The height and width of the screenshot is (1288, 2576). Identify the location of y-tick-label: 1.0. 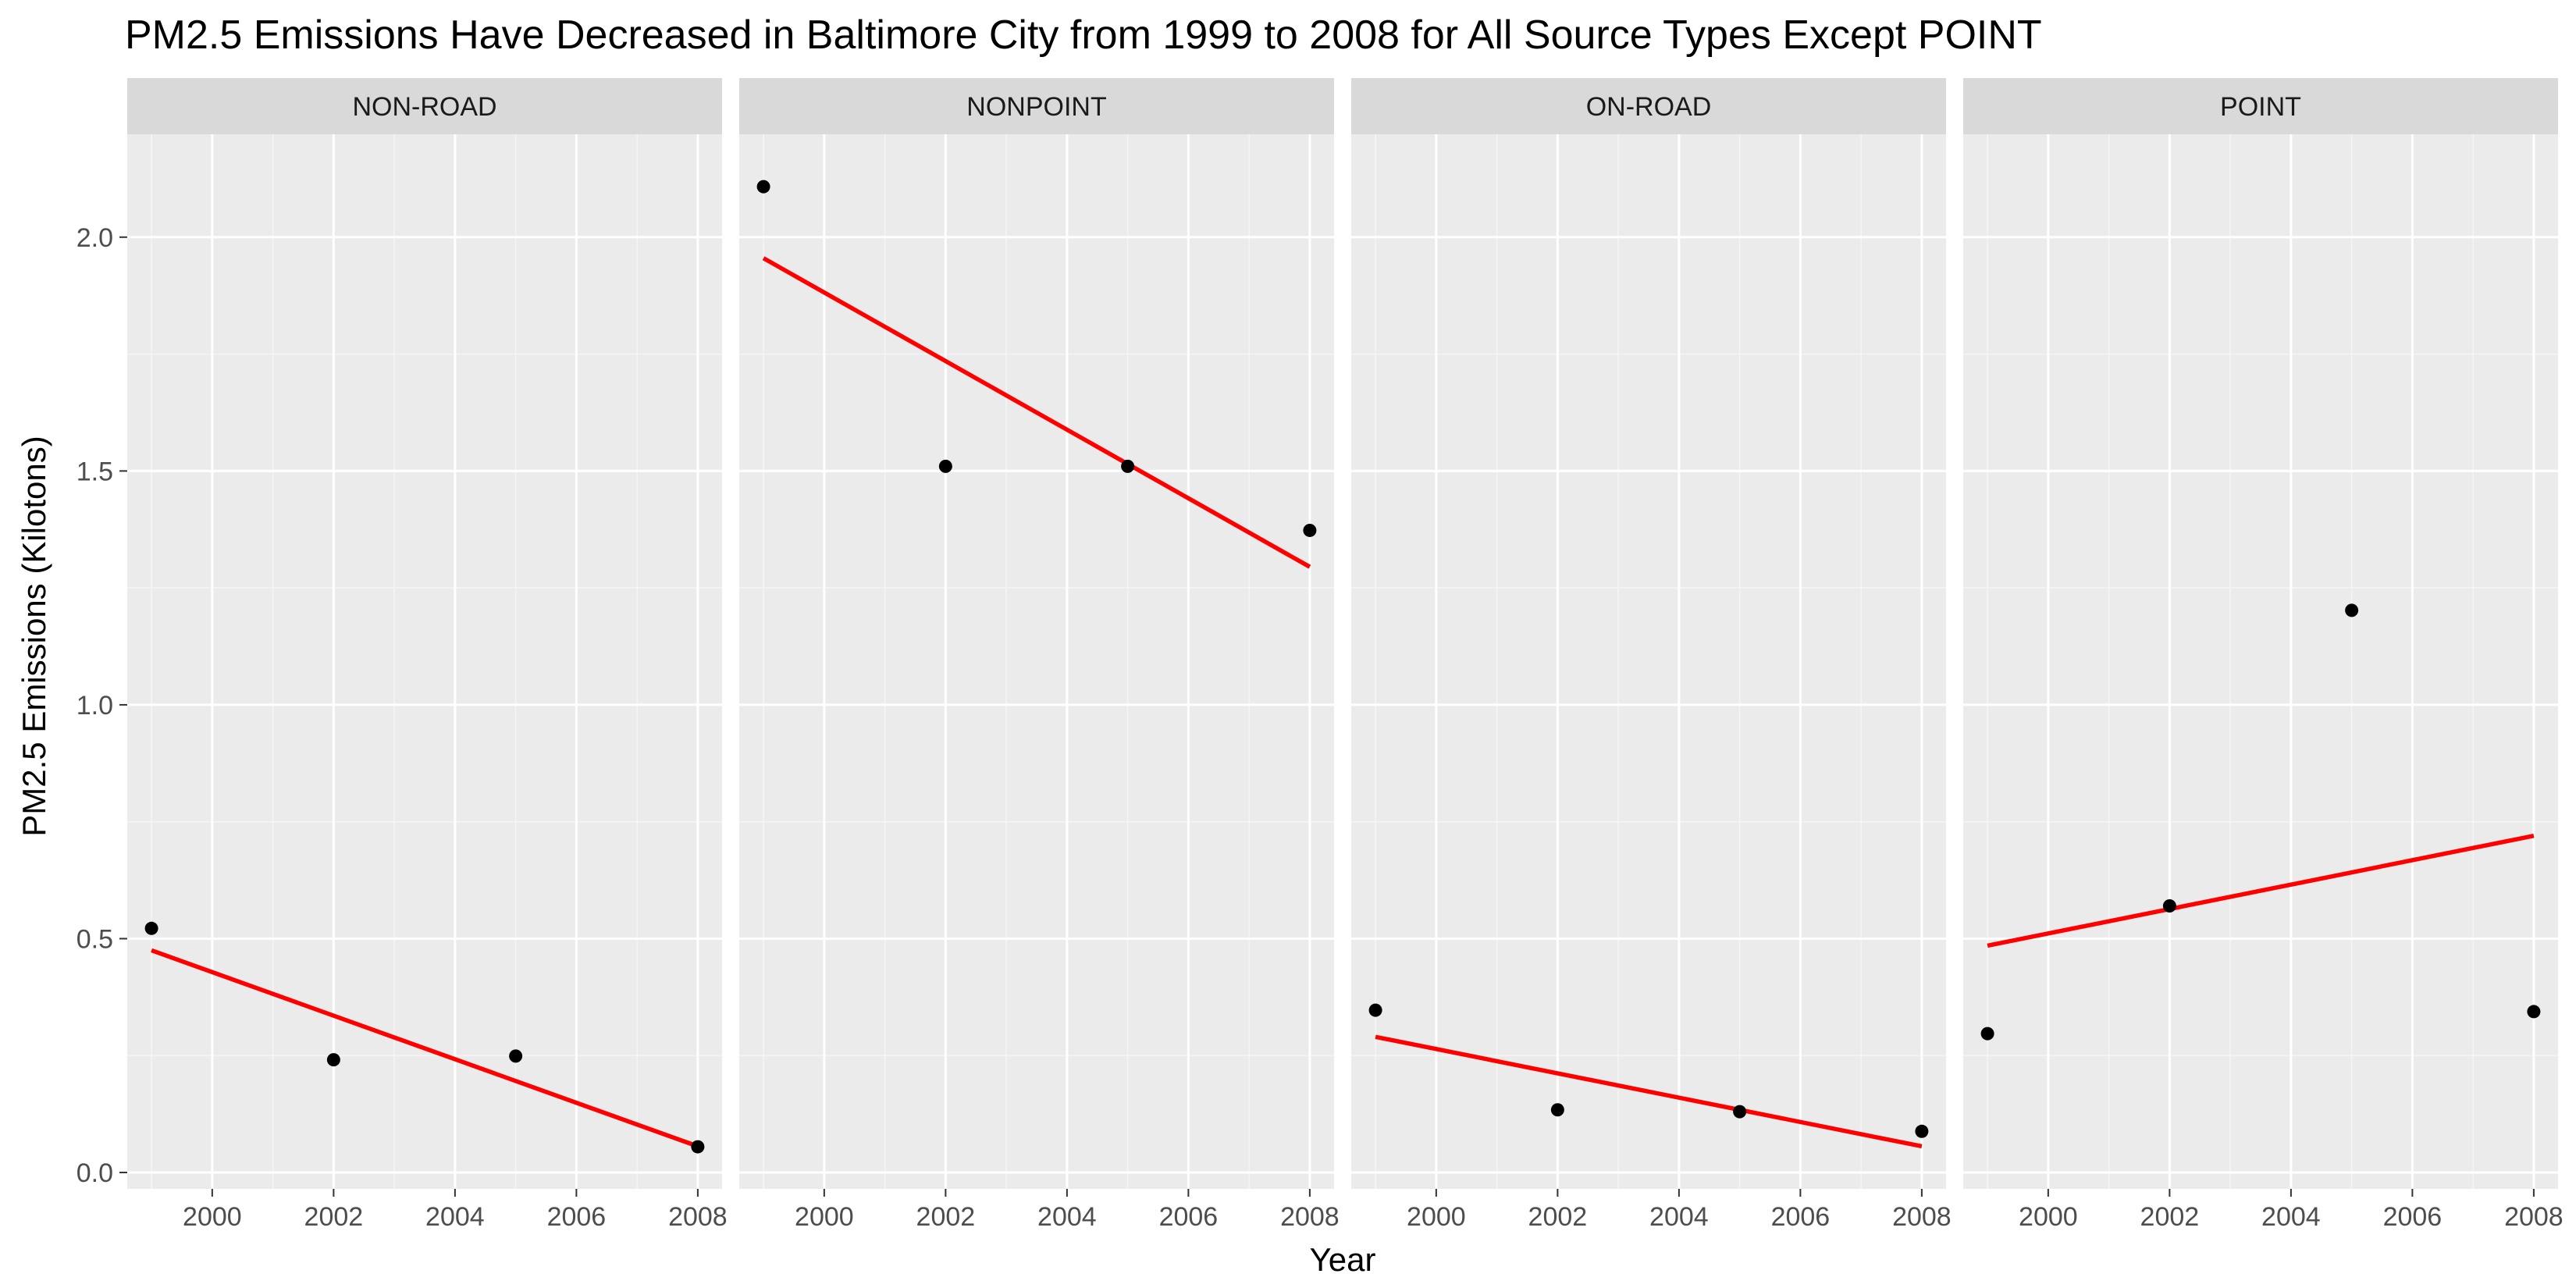
(94, 705).